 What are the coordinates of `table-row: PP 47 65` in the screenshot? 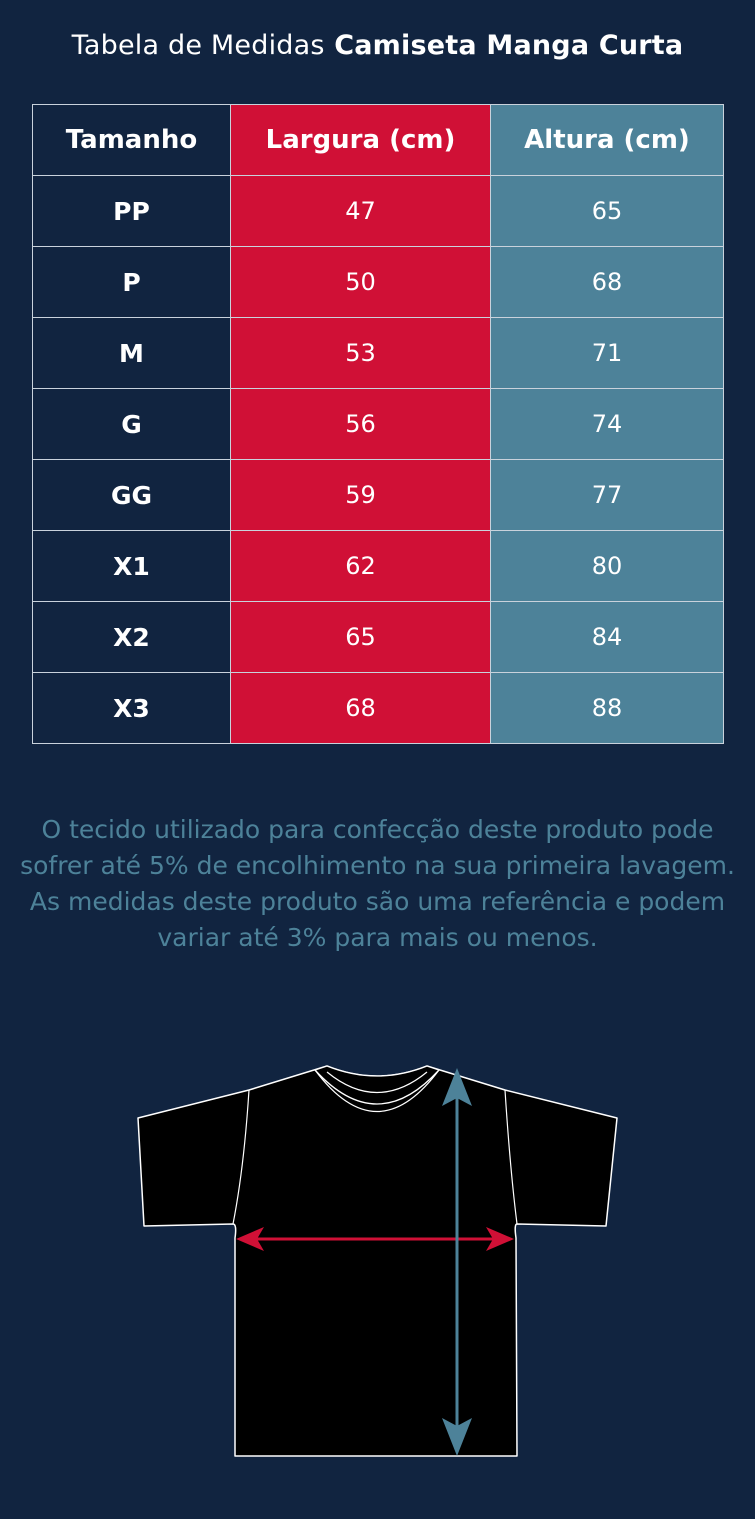 It's located at (378, 211).